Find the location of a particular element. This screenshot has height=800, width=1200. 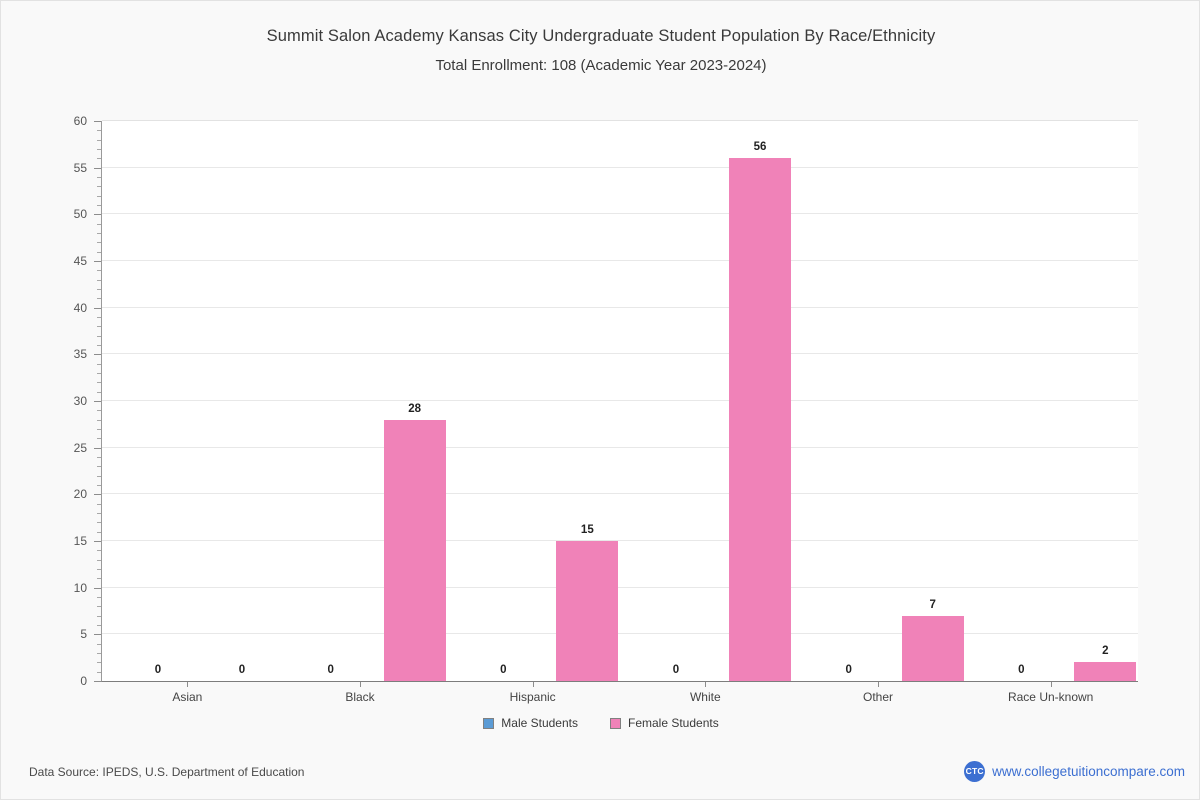

x-axis-tick-label: Asian is located at coordinates (187, 697).